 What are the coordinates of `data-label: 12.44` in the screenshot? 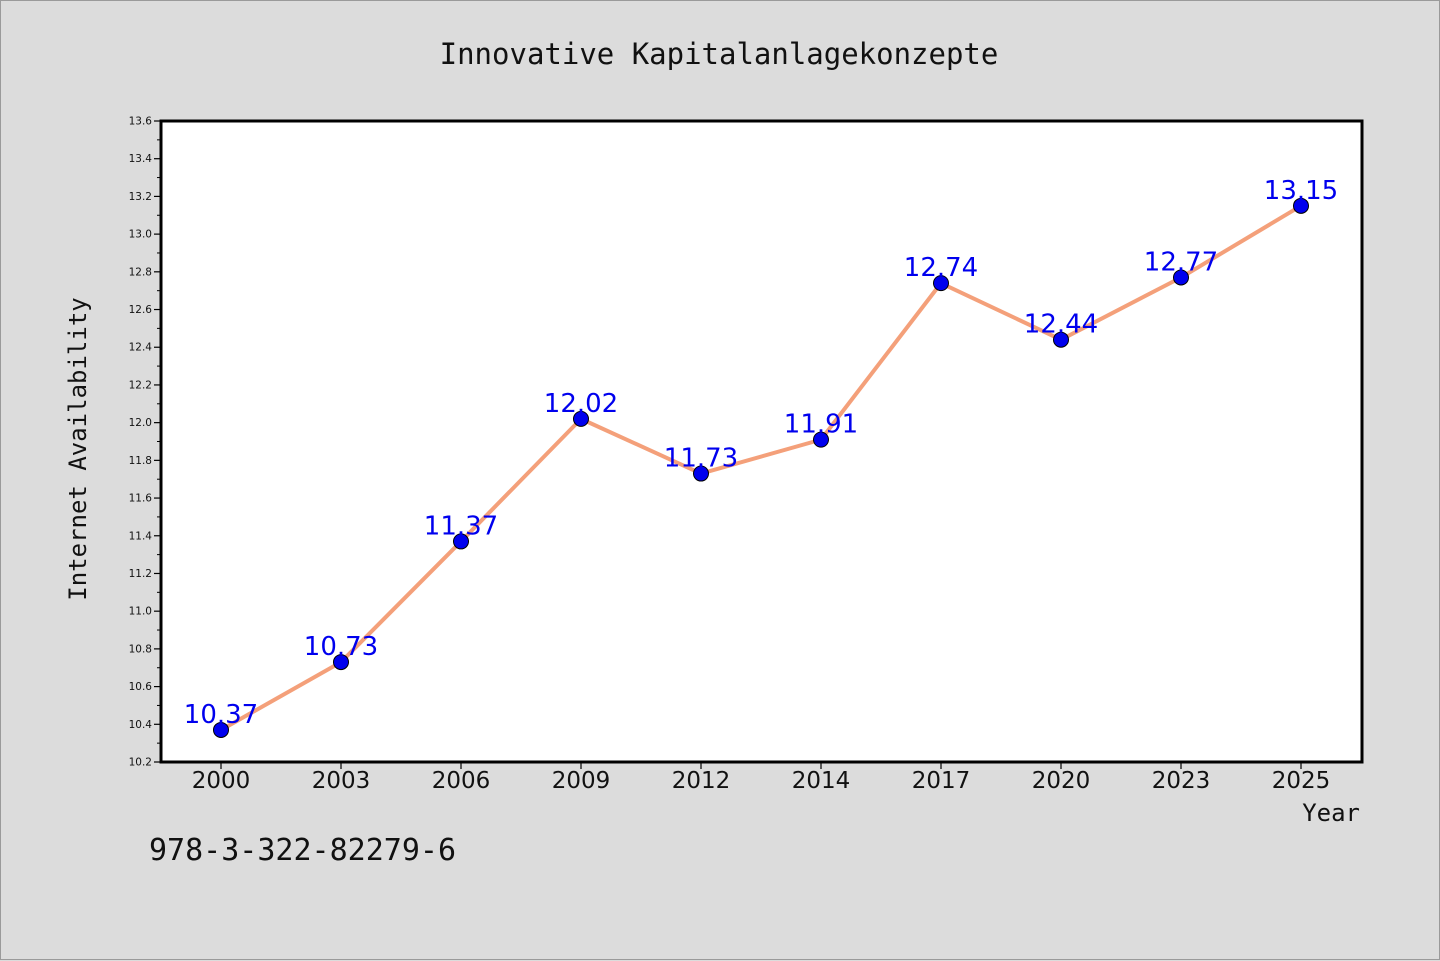 It's located at (1061, 325).